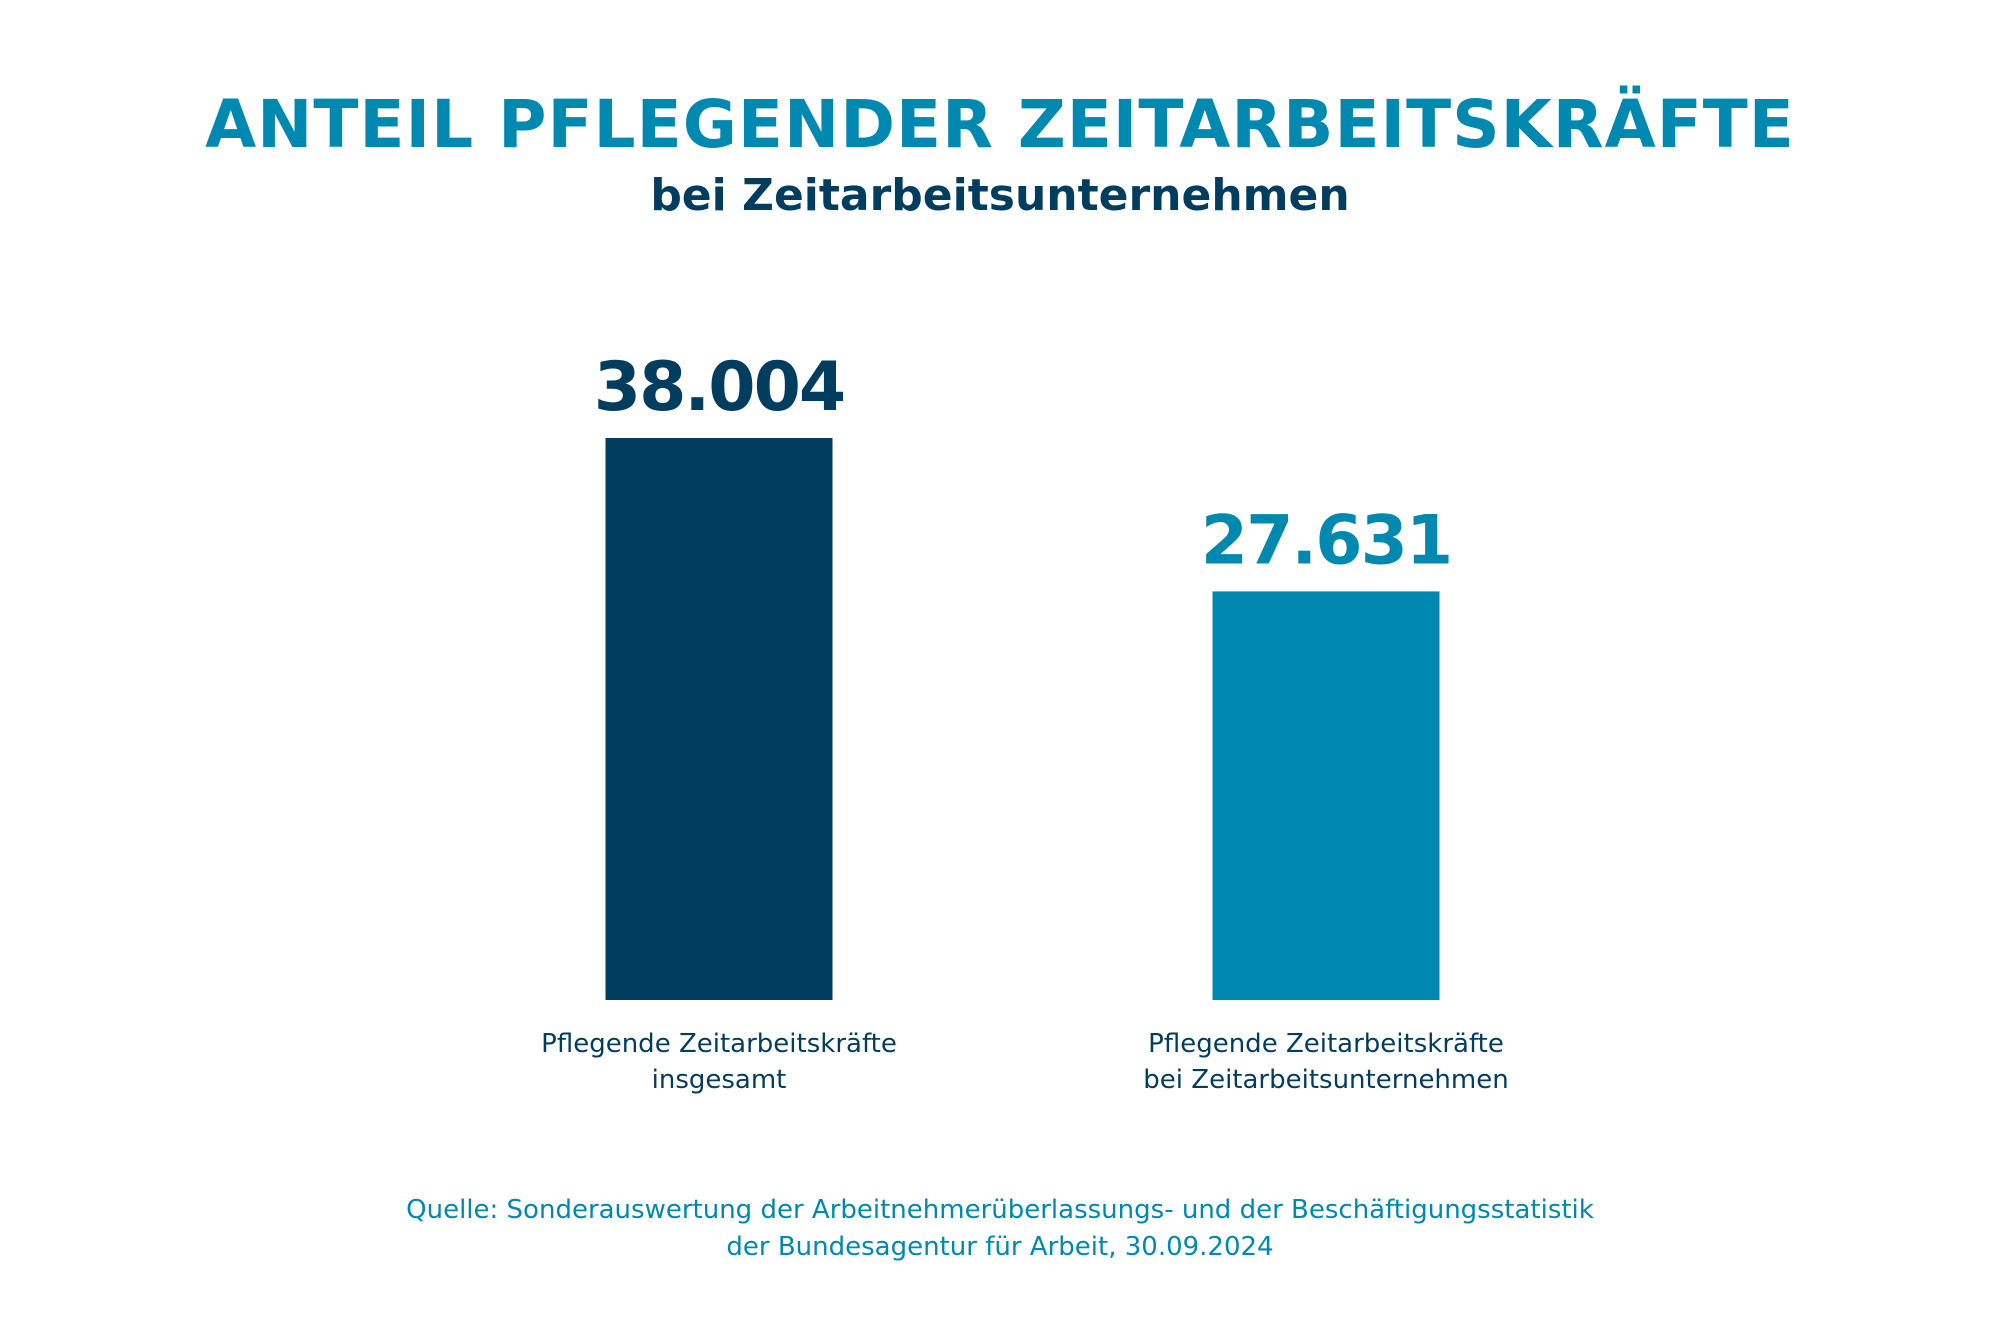 This screenshot has height=1333, width=2000. I want to click on category-label-2-line-2: bei Zeitarbeitsunternehmen, so click(1325, 1080).